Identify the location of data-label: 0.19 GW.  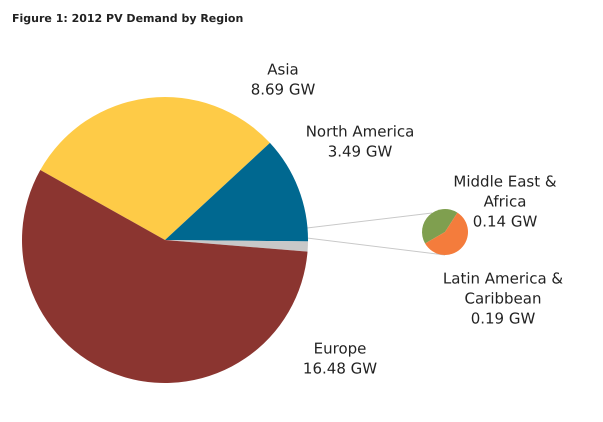
(503, 318).